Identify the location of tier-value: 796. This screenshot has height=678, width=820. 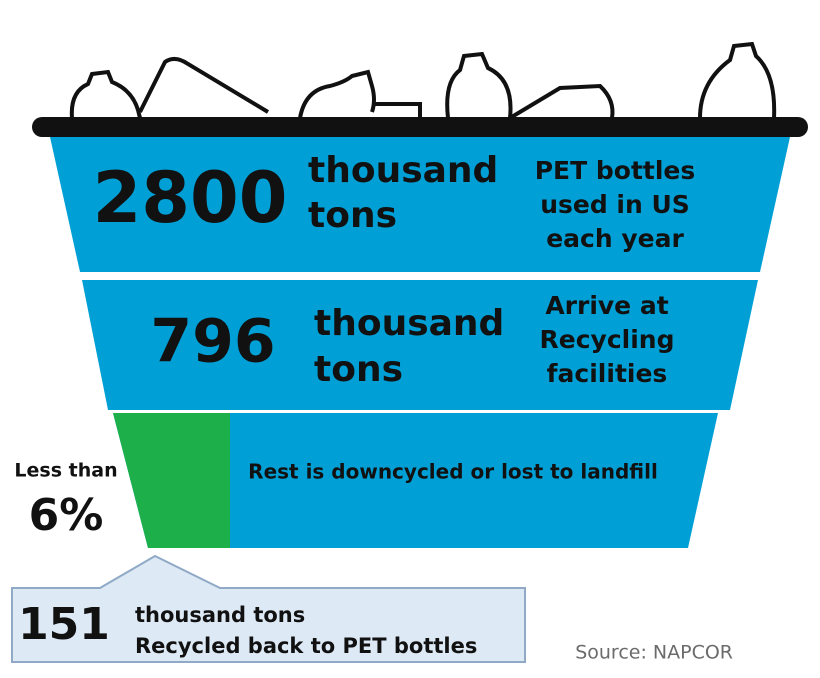
(212, 342).